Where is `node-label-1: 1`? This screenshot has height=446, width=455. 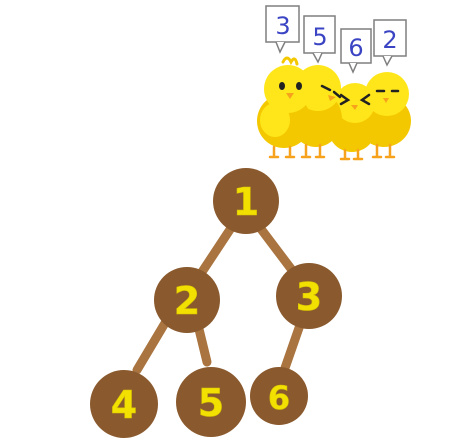 node-label-1: 1 is located at coordinates (246, 202).